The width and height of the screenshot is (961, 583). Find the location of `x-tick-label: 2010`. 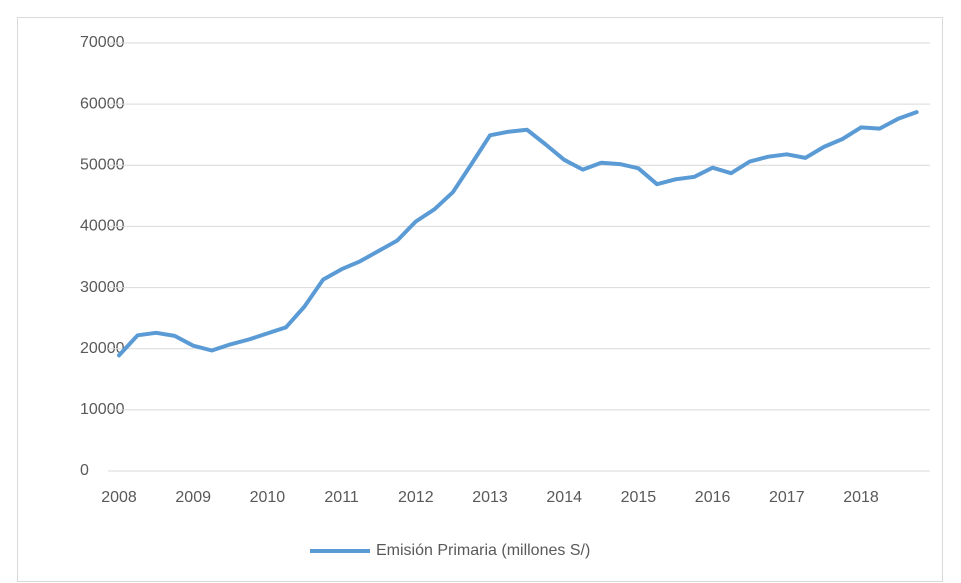

x-tick-label: 2010 is located at coordinates (268, 497).